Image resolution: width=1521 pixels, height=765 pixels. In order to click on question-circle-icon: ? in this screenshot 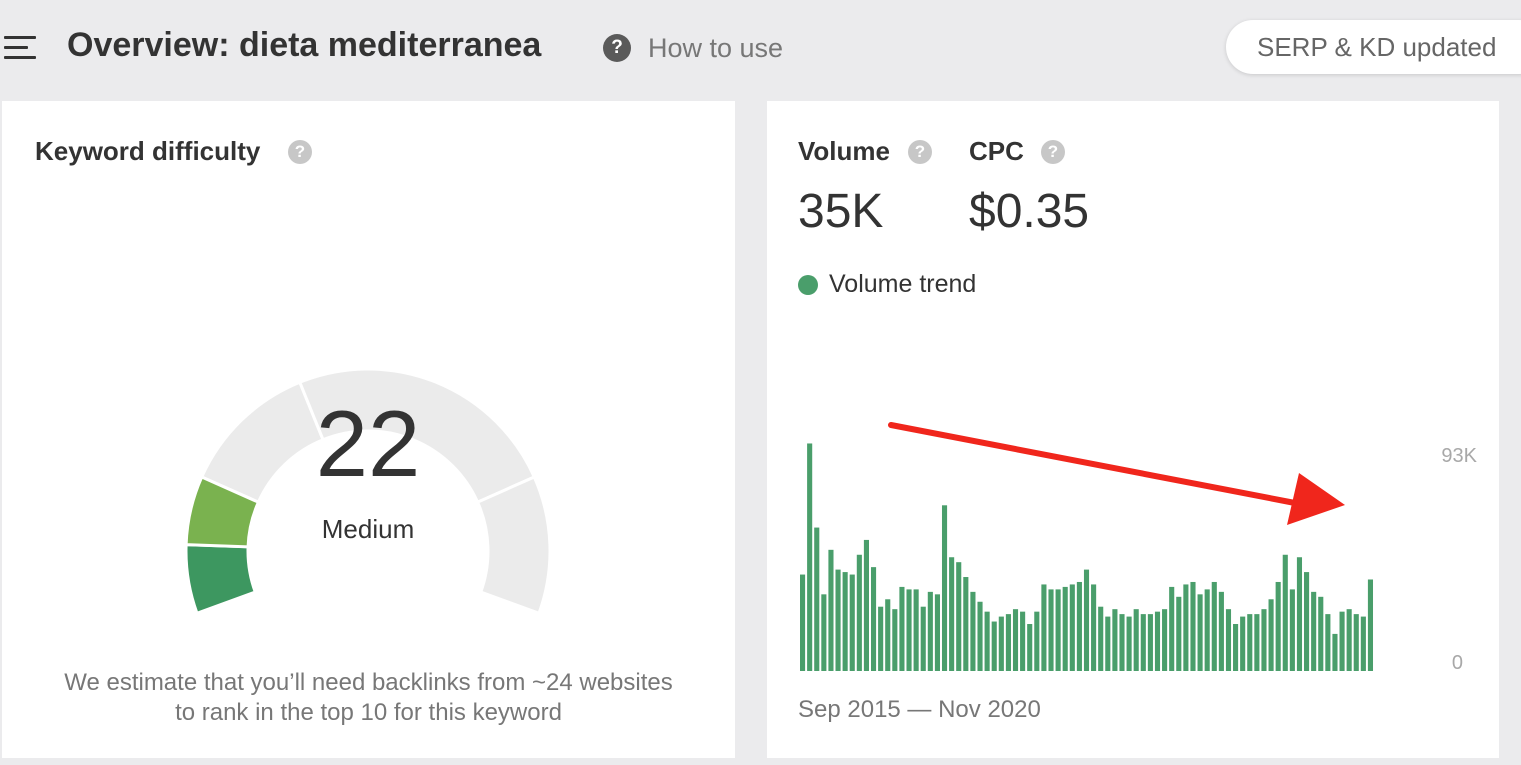, I will do `click(617, 48)`.